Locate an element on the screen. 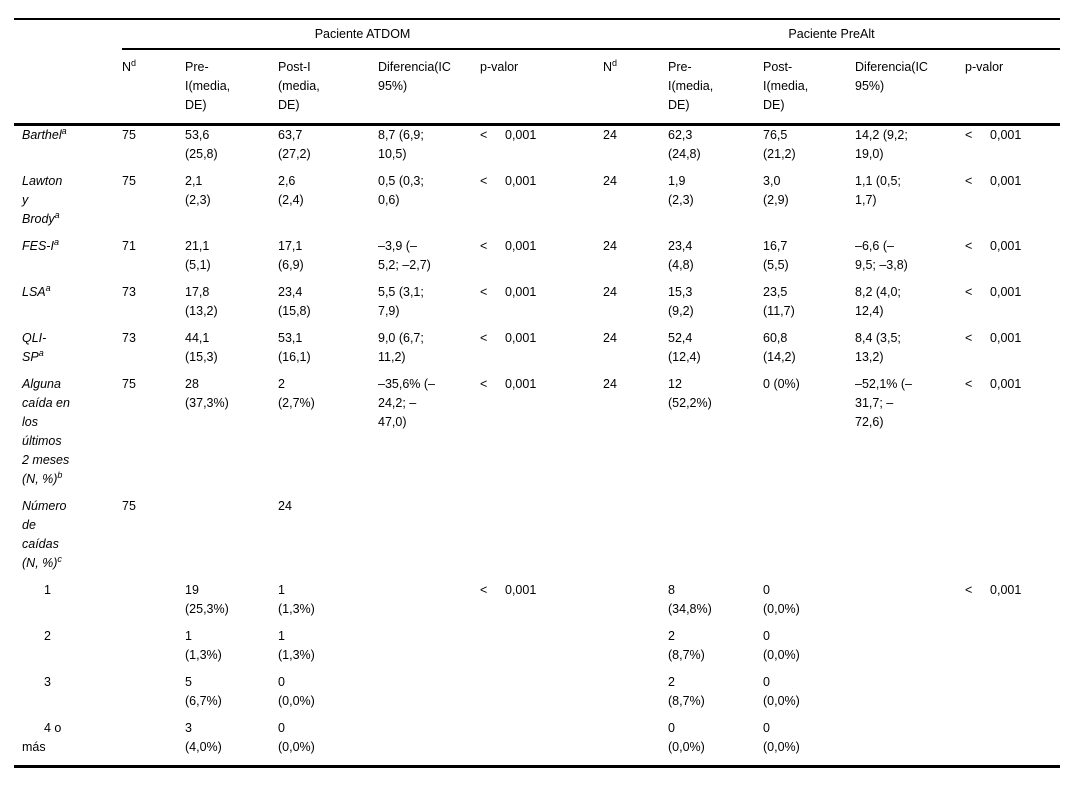  cell-pre-prealt is located at coordinates (715, 539).